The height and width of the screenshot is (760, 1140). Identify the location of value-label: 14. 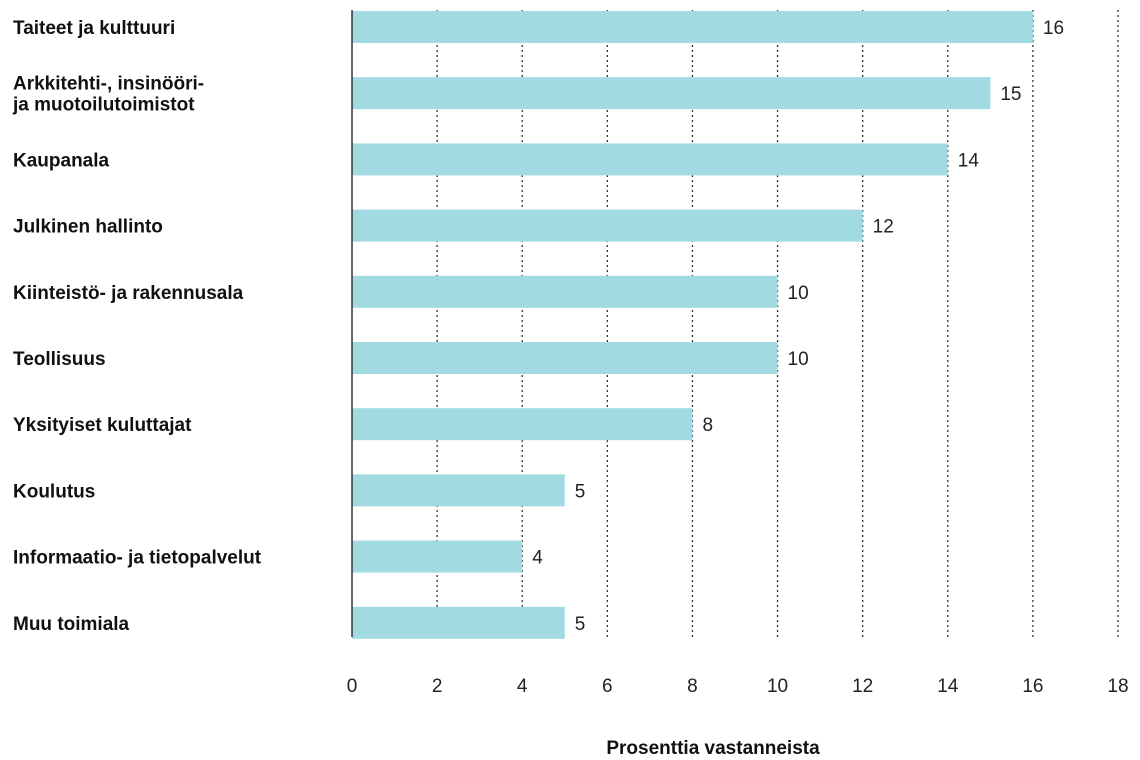
(969, 160).